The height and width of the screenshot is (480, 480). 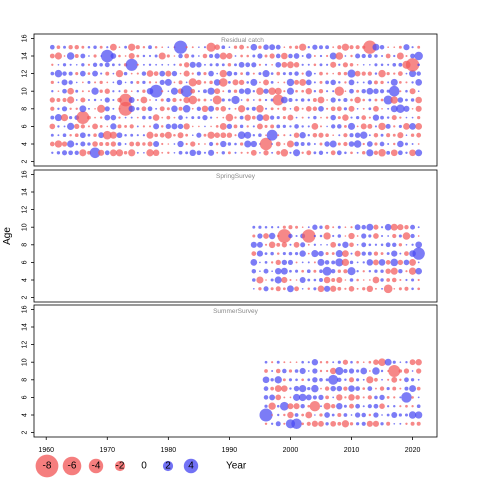 What do you see at coordinates (230, 450) in the screenshot?
I see `x-tick-label: 1990` at bounding box center [230, 450].